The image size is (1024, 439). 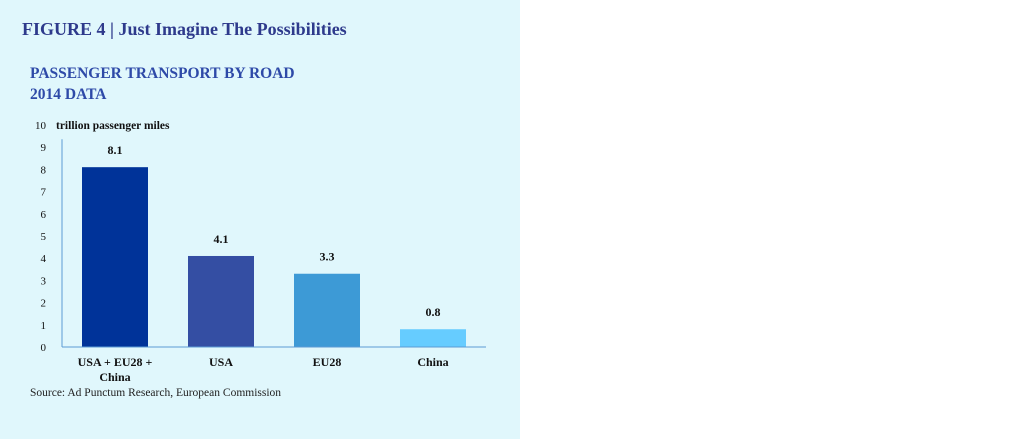 What do you see at coordinates (44, 326) in the screenshot?
I see `y-tick-label: 1` at bounding box center [44, 326].